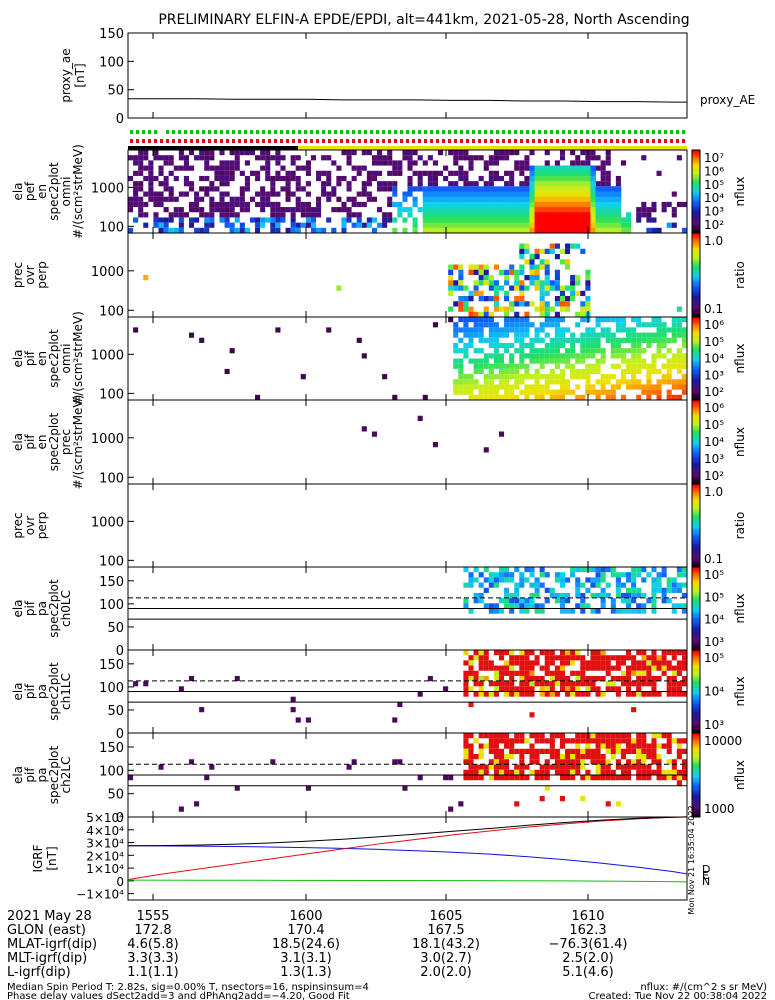 This screenshot has width=775, height=1000. I want to click on pef-ratio-ylabel-line: prec, so click(18, 275).